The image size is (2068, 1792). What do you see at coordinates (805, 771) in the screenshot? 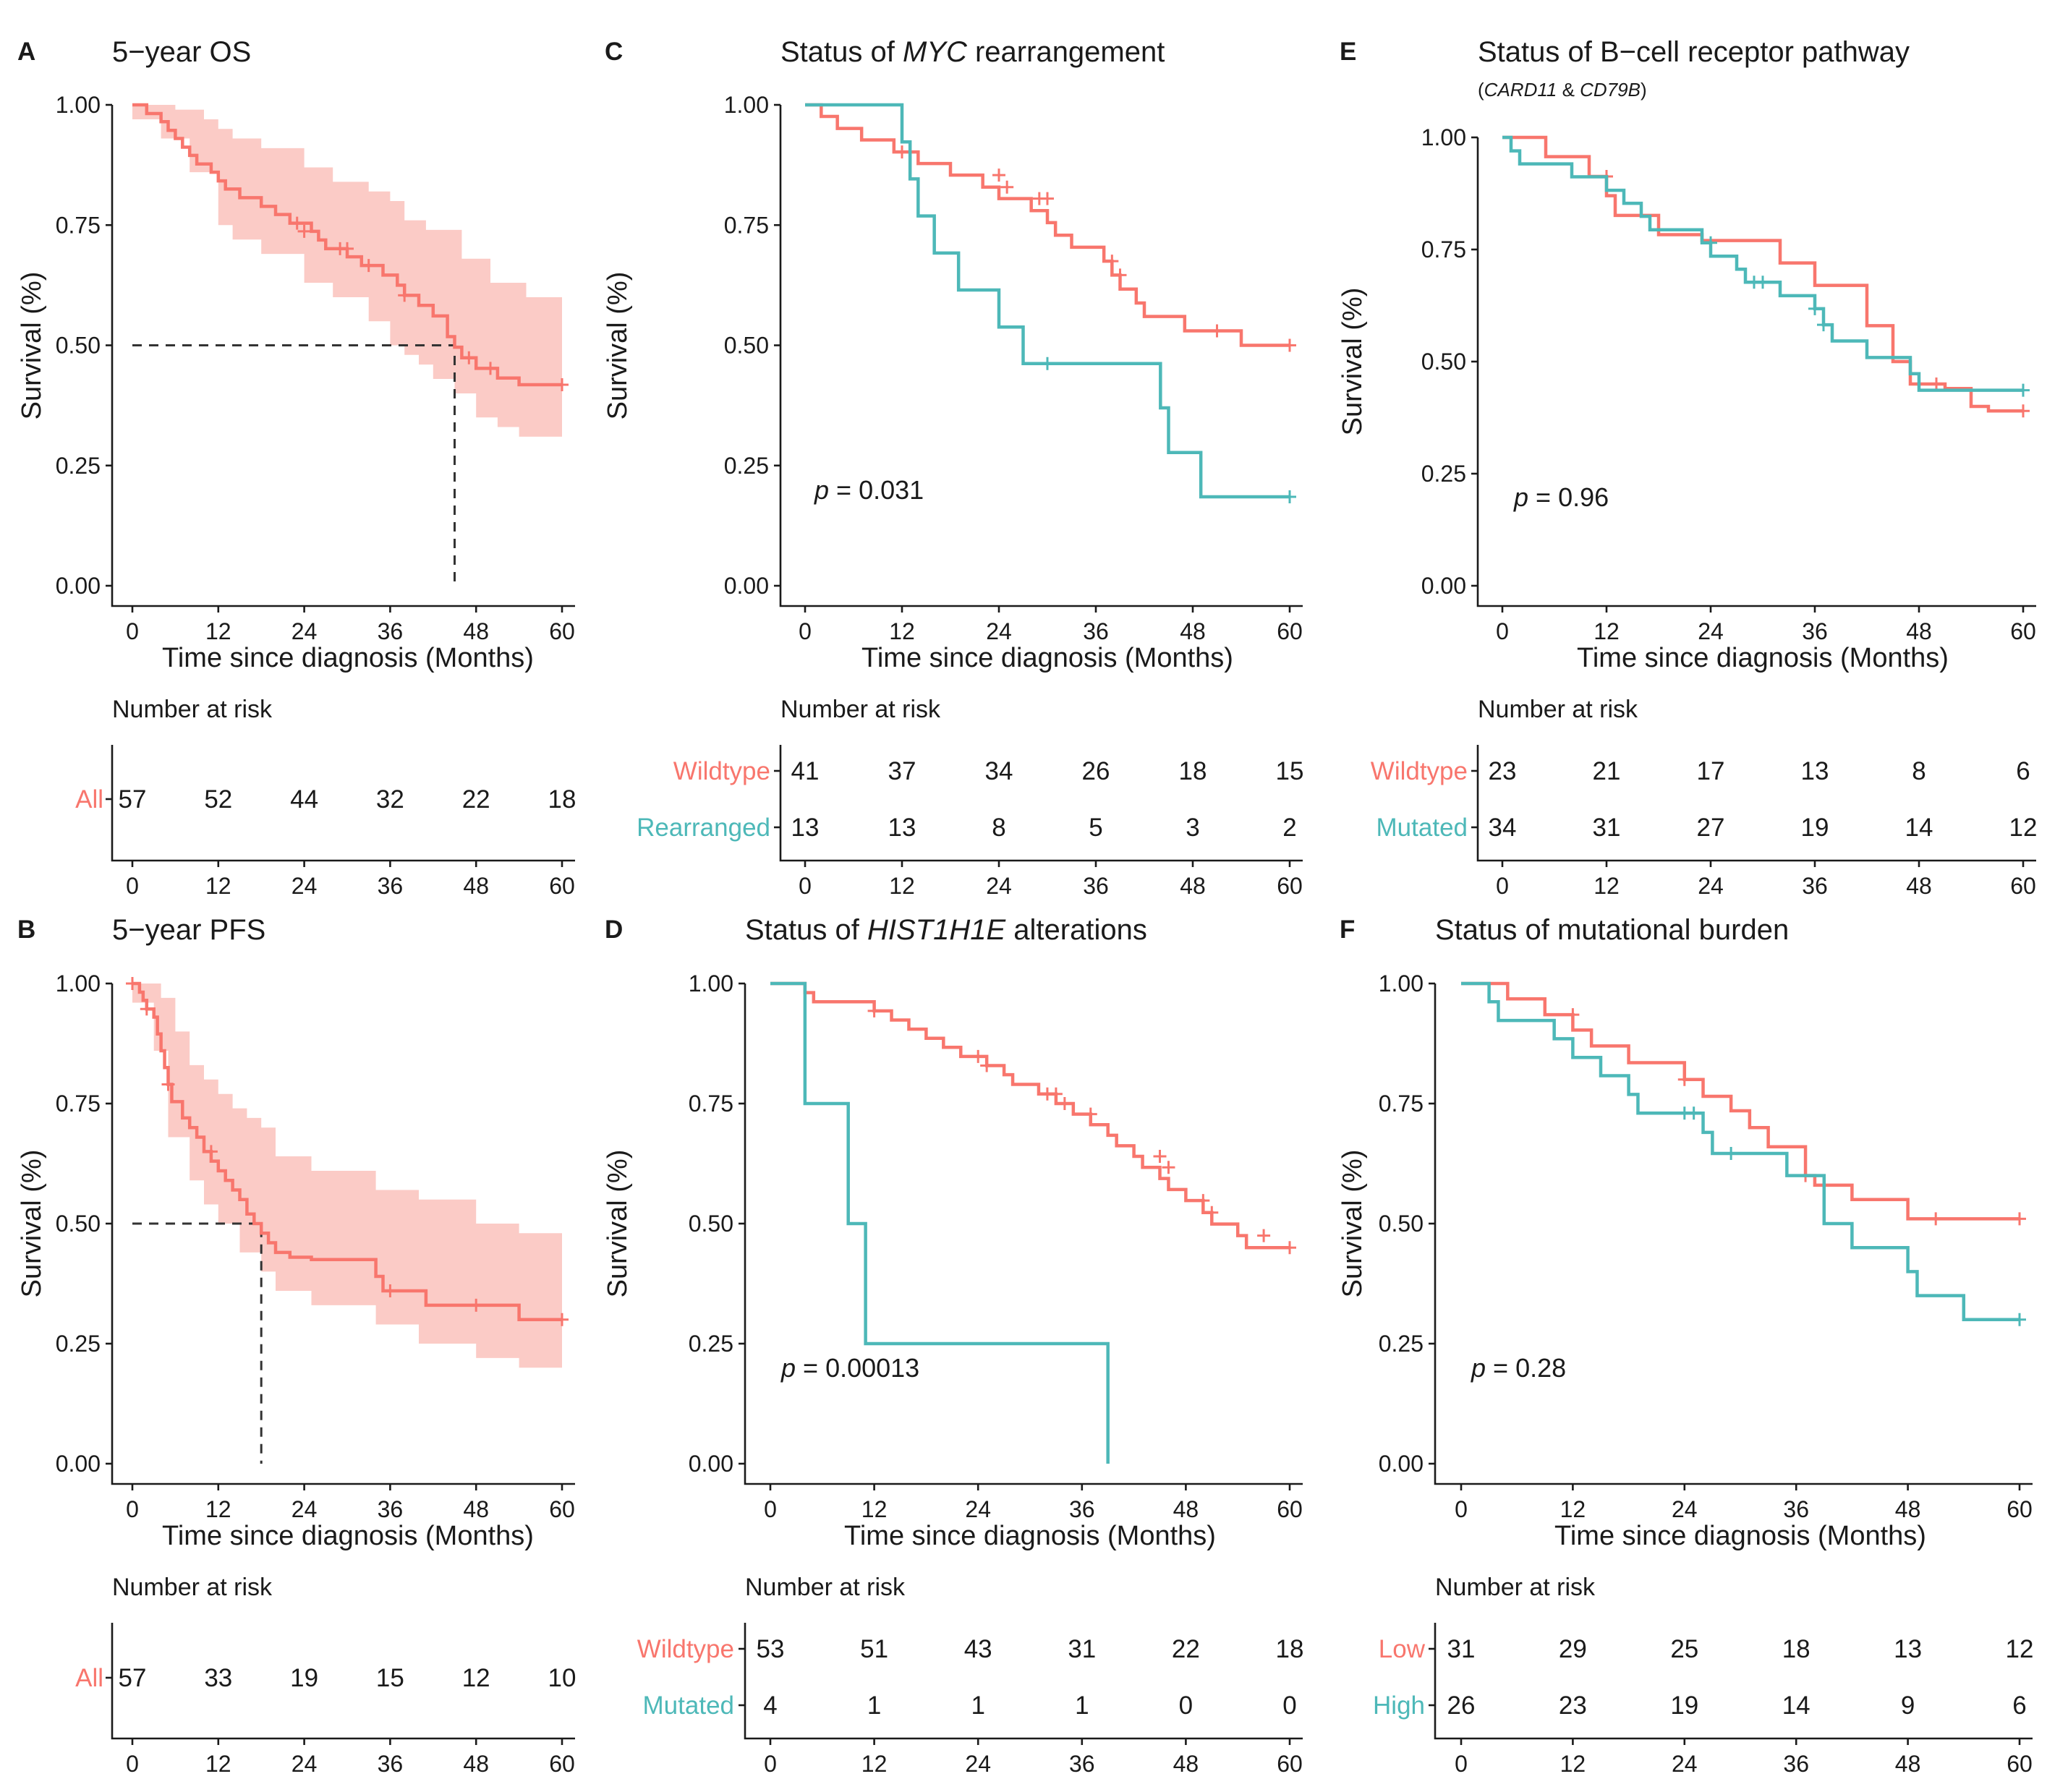
I see `risk-count: 41` at bounding box center [805, 771].